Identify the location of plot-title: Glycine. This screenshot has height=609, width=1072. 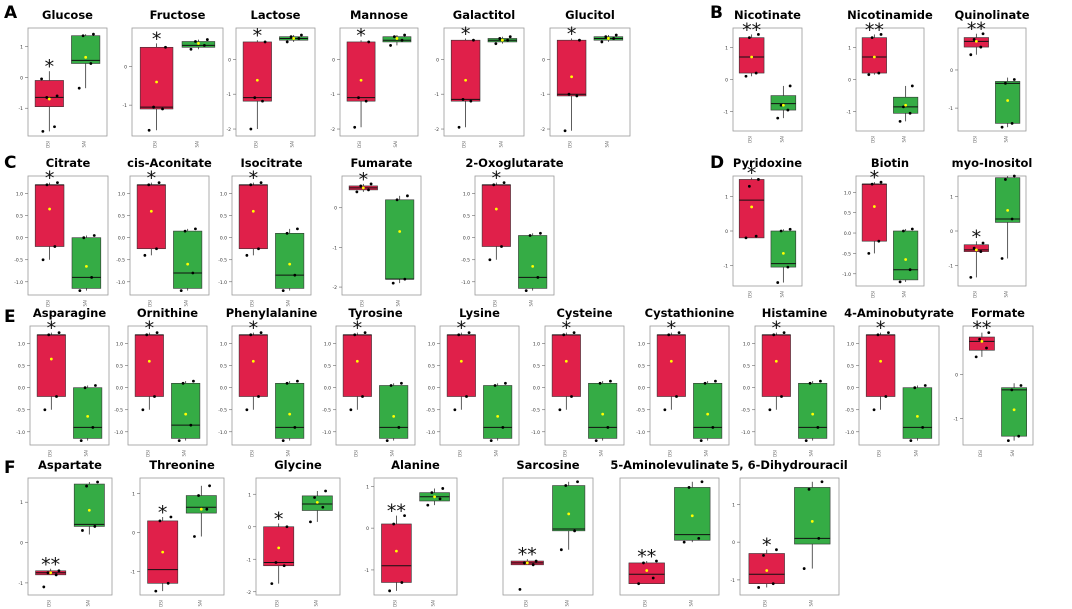
(298, 465).